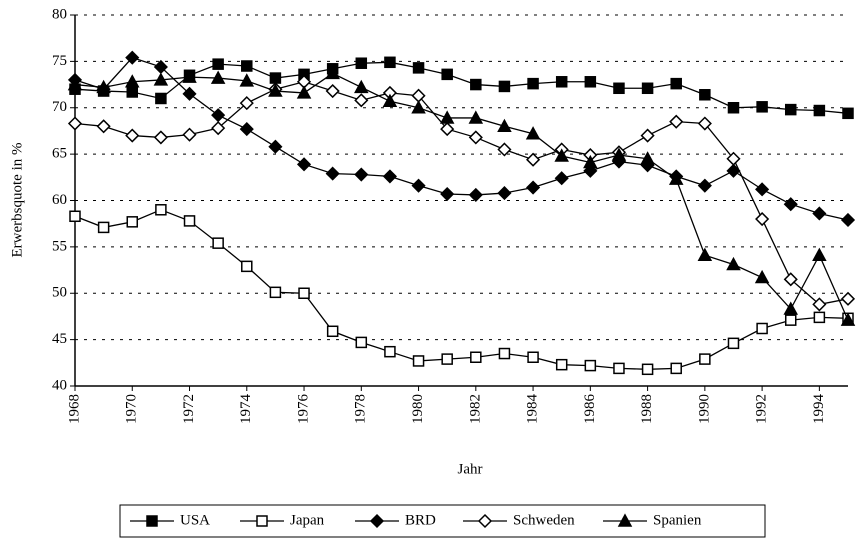  I want to click on x-tick-label: 1970, so click(132, 409).